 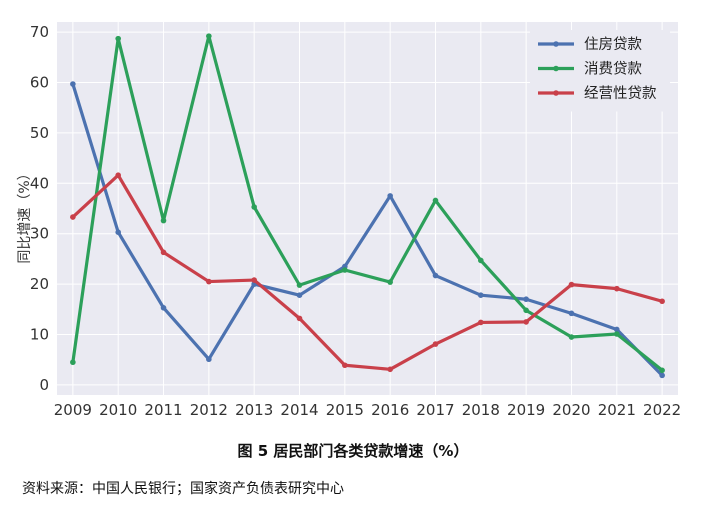 What do you see at coordinates (163, 410) in the screenshot?
I see `x-tick-label: 2011` at bounding box center [163, 410].